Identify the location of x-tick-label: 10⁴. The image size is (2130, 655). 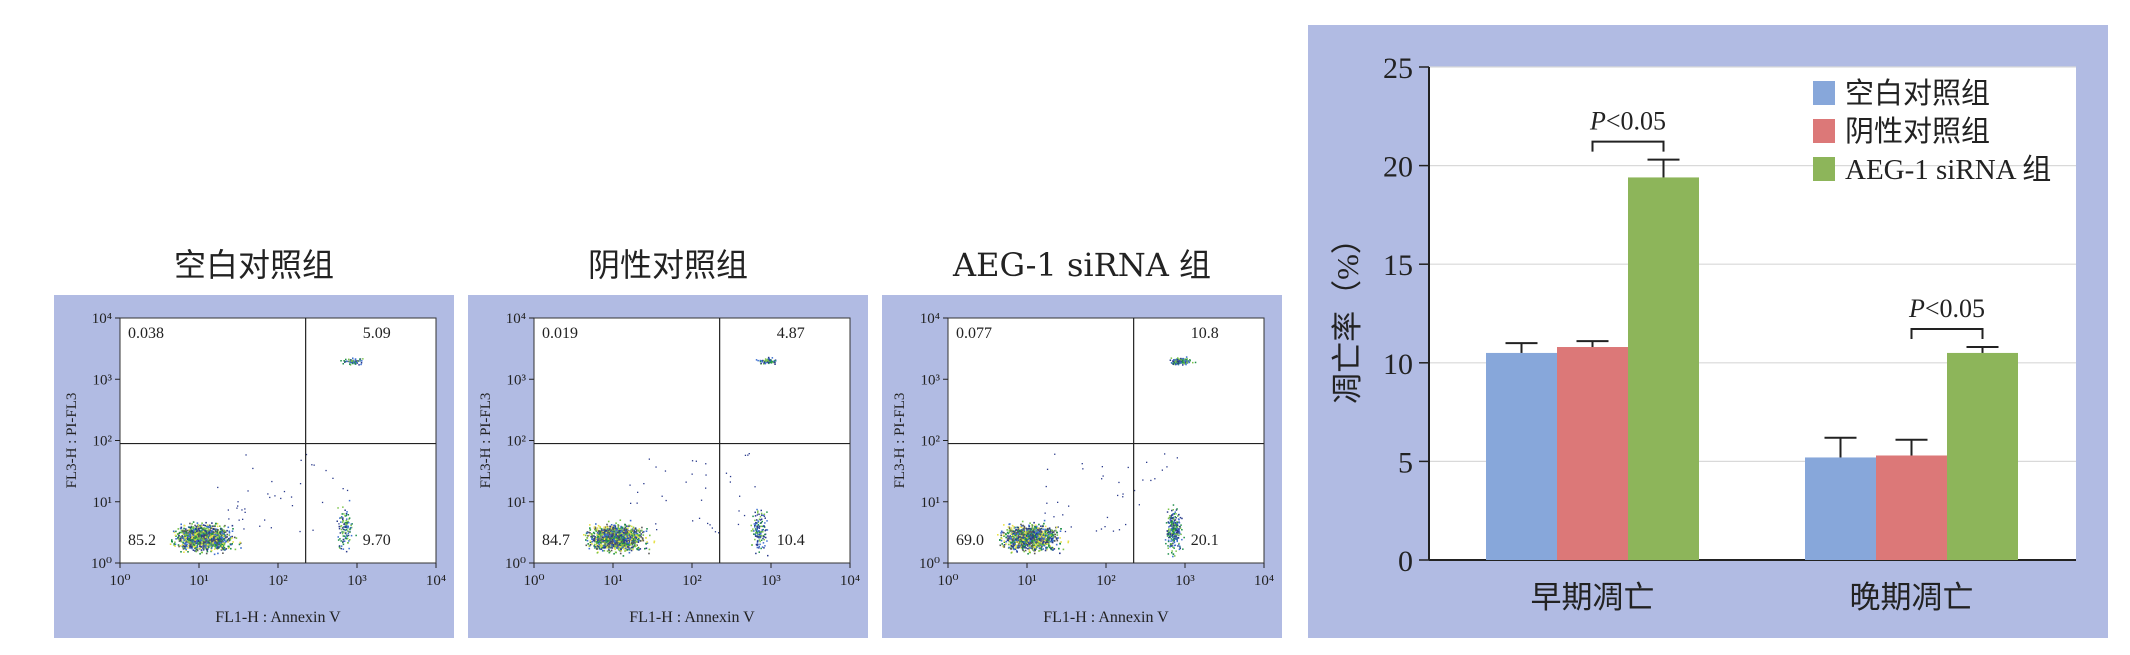
(436, 581).